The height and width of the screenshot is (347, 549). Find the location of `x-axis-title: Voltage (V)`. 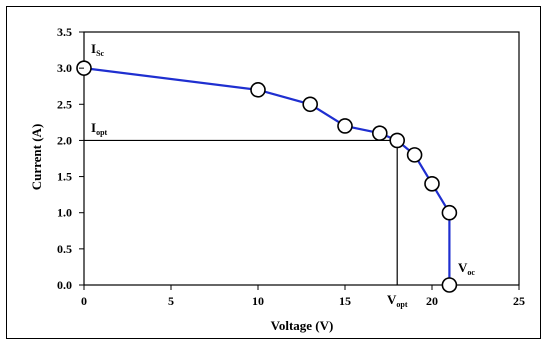

x-axis-title: Voltage (V) is located at coordinates (302, 325).